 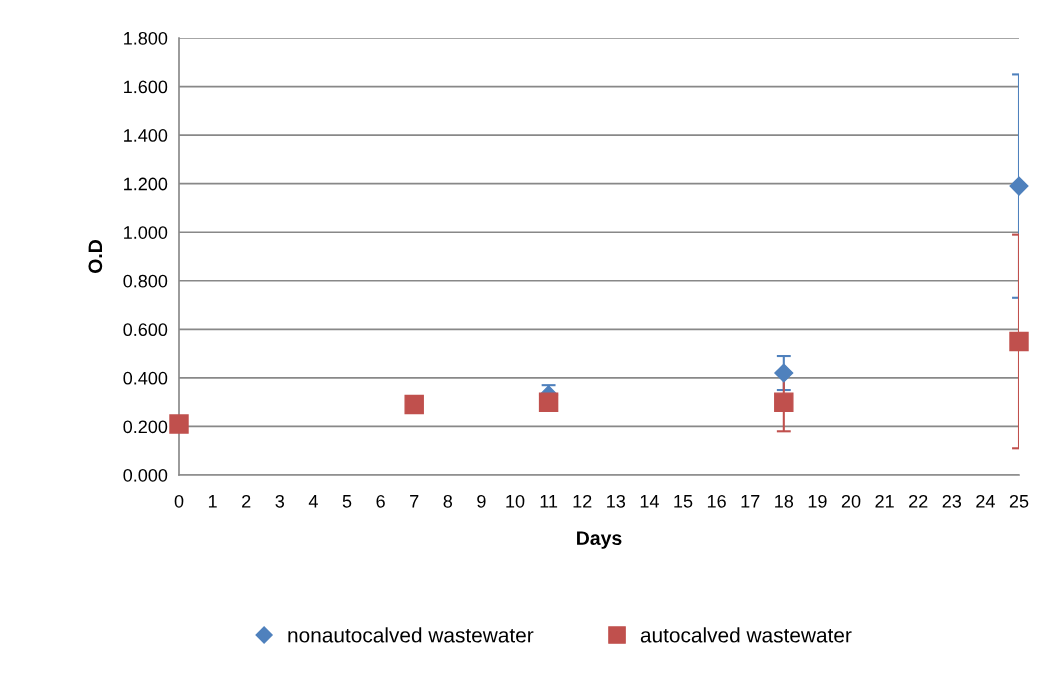 What do you see at coordinates (750, 501) in the screenshot?
I see `x-tick-label: 17` at bounding box center [750, 501].